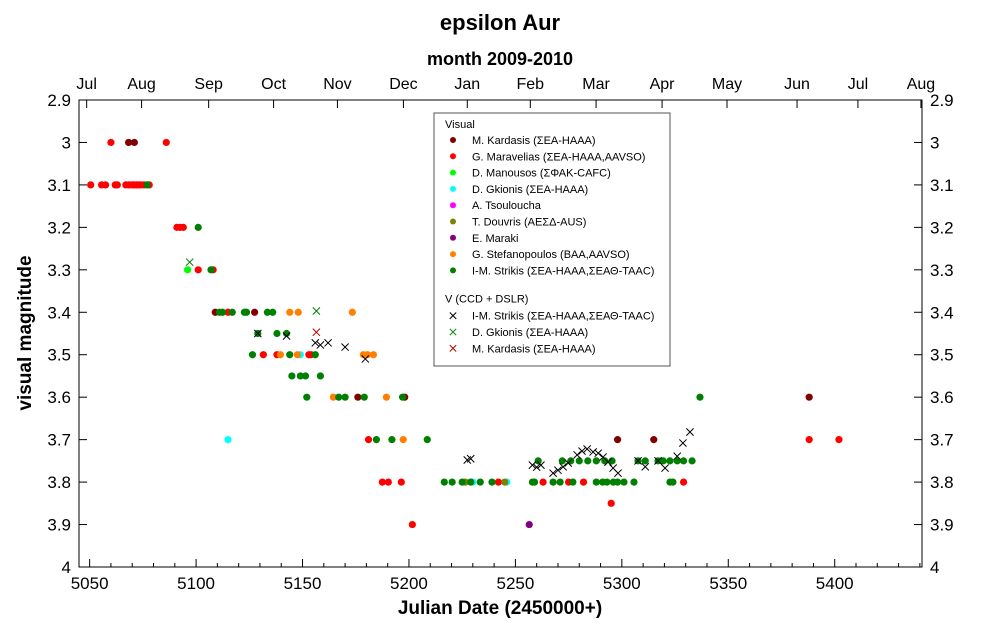 The image size is (1000, 635). I want to click on x-tick-label: 5100, so click(196, 583).